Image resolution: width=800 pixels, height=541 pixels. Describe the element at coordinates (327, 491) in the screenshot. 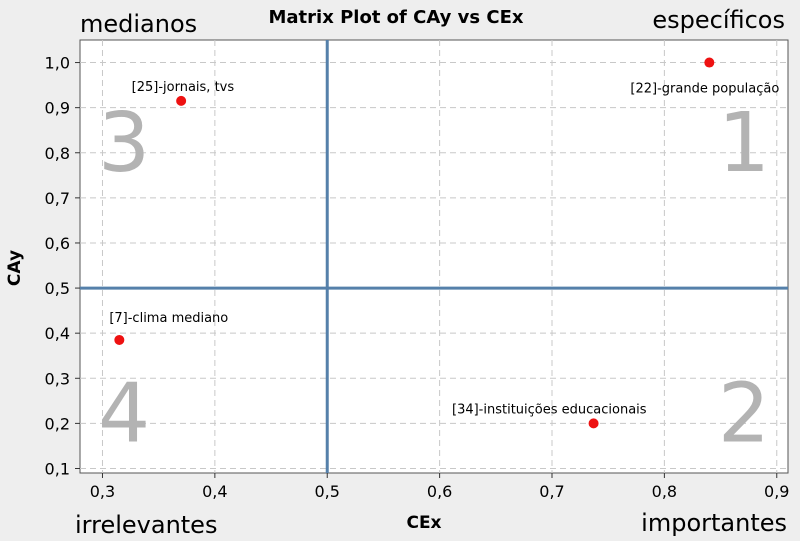

I see `x-tick-label: 0,5` at that location.